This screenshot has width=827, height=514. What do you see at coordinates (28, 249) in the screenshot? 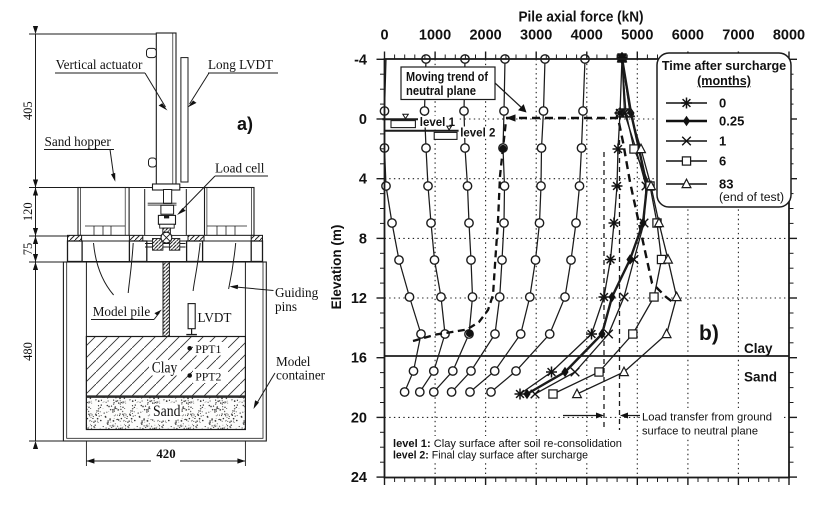
I see `svg-text: 75` at bounding box center [28, 249].